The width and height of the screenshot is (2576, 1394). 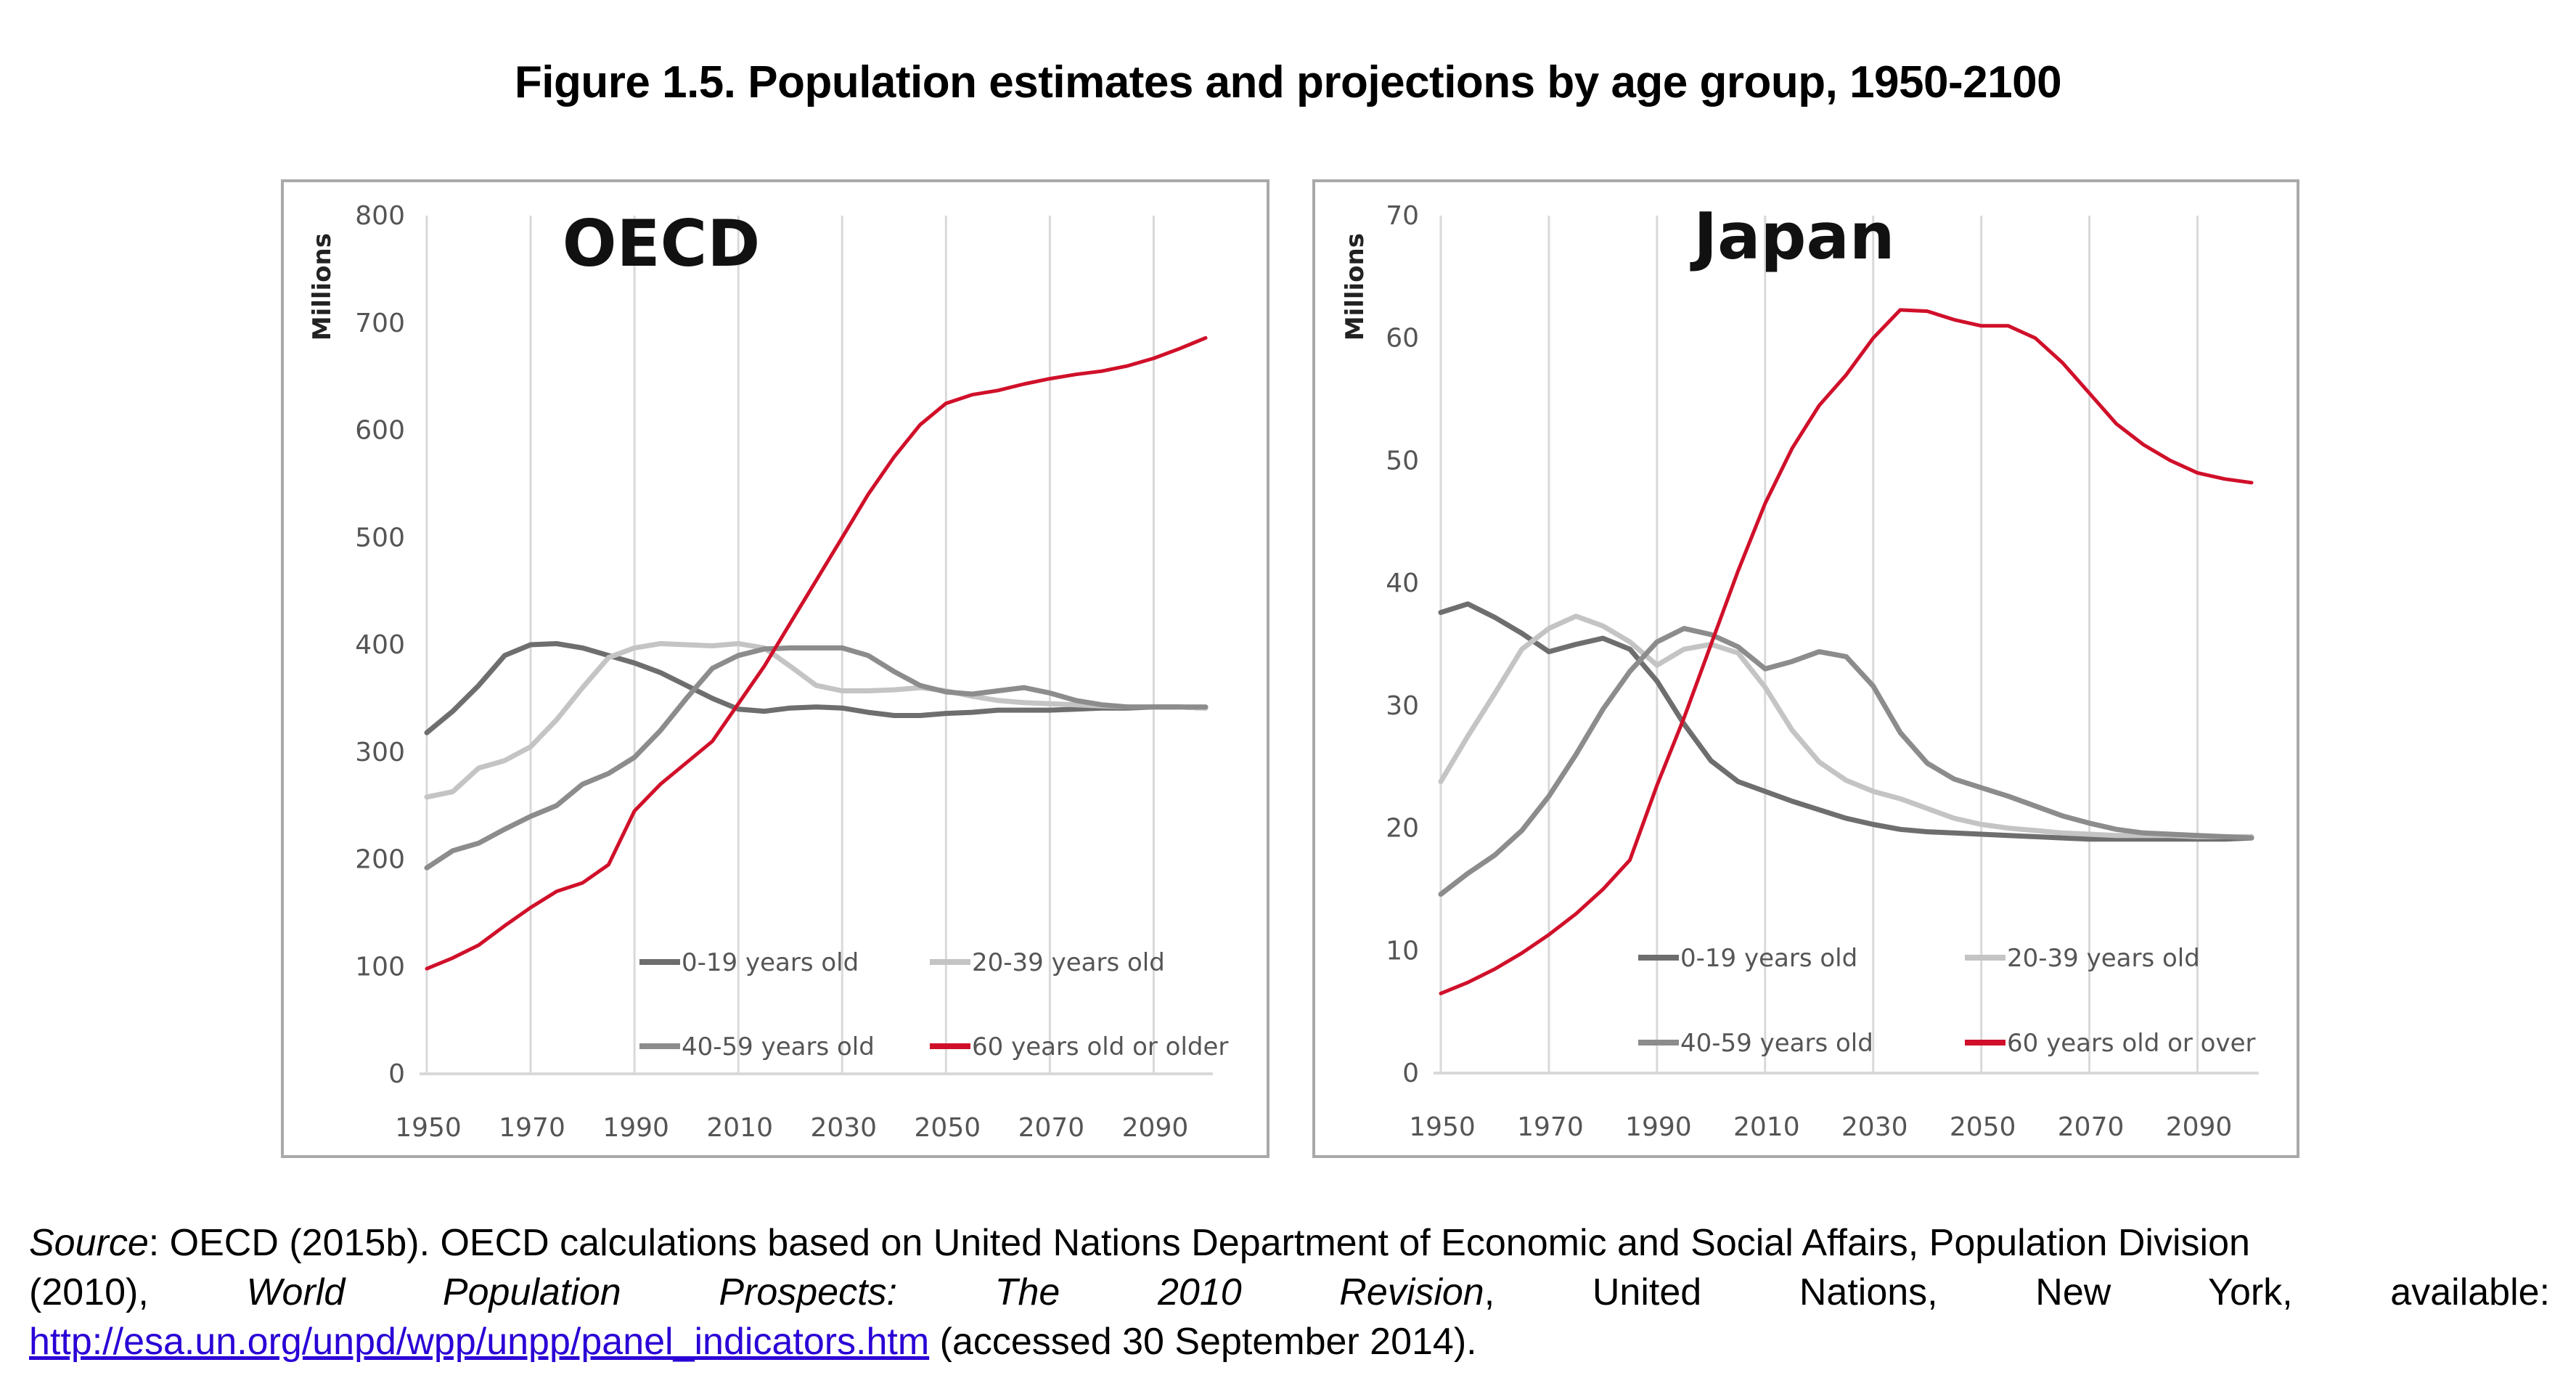 What do you see at coordinates (2131, 1043) in the screenshot?
I see `legend-label: 60 years old or over` at bounding box center [2131, 1043].